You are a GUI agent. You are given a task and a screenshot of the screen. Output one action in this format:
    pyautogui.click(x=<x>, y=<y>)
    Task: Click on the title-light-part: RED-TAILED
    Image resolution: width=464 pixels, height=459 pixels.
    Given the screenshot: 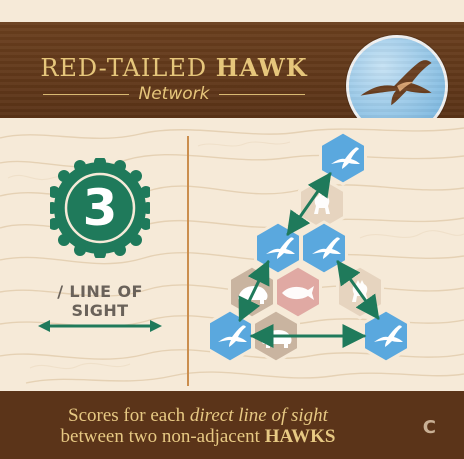 What is the action you would take?
    pyautogui.click(x=128, y=68)
    